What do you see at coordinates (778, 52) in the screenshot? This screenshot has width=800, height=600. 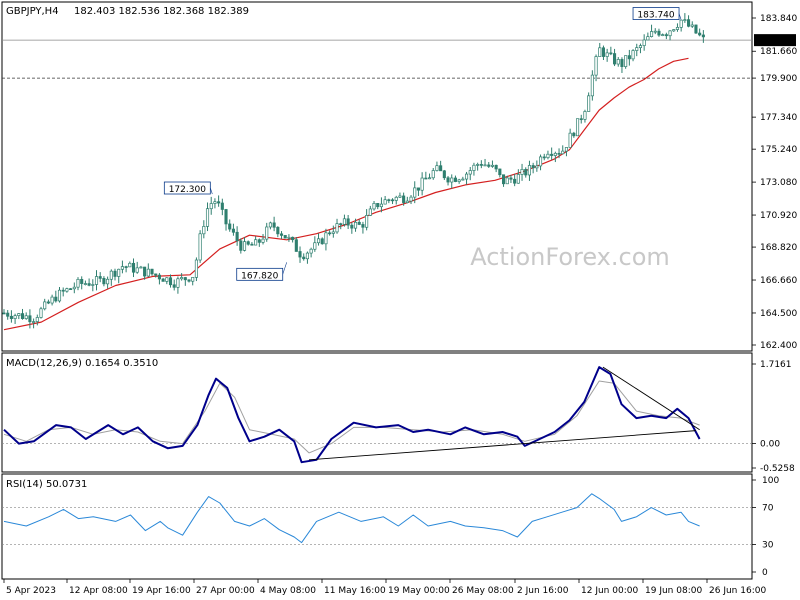 I see `price-axis-label: 181.660` at bounding box center [778, 52].